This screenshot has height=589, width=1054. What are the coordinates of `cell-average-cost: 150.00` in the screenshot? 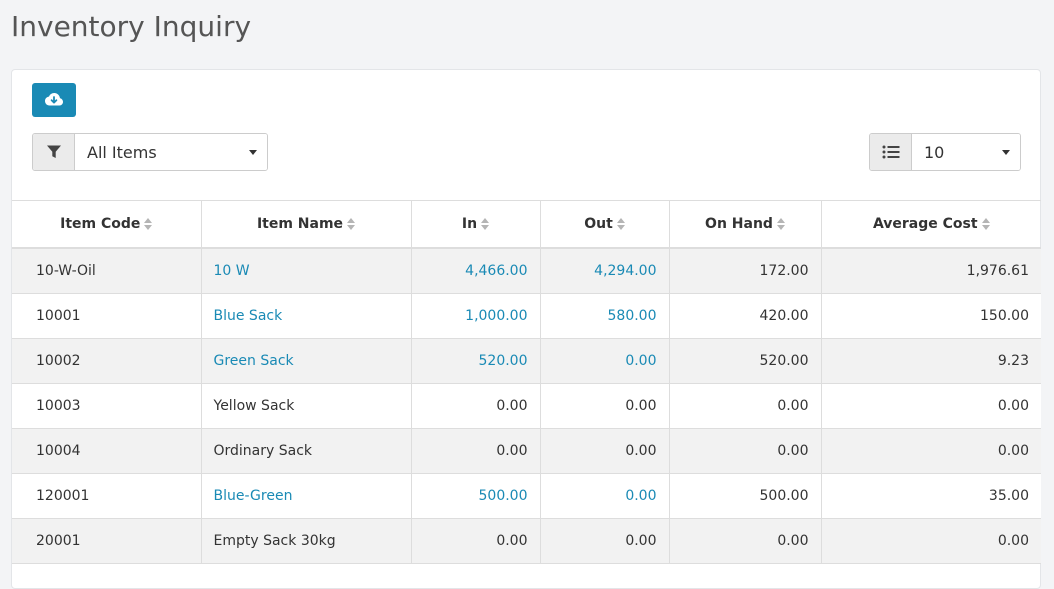 It's located at (930, 315).